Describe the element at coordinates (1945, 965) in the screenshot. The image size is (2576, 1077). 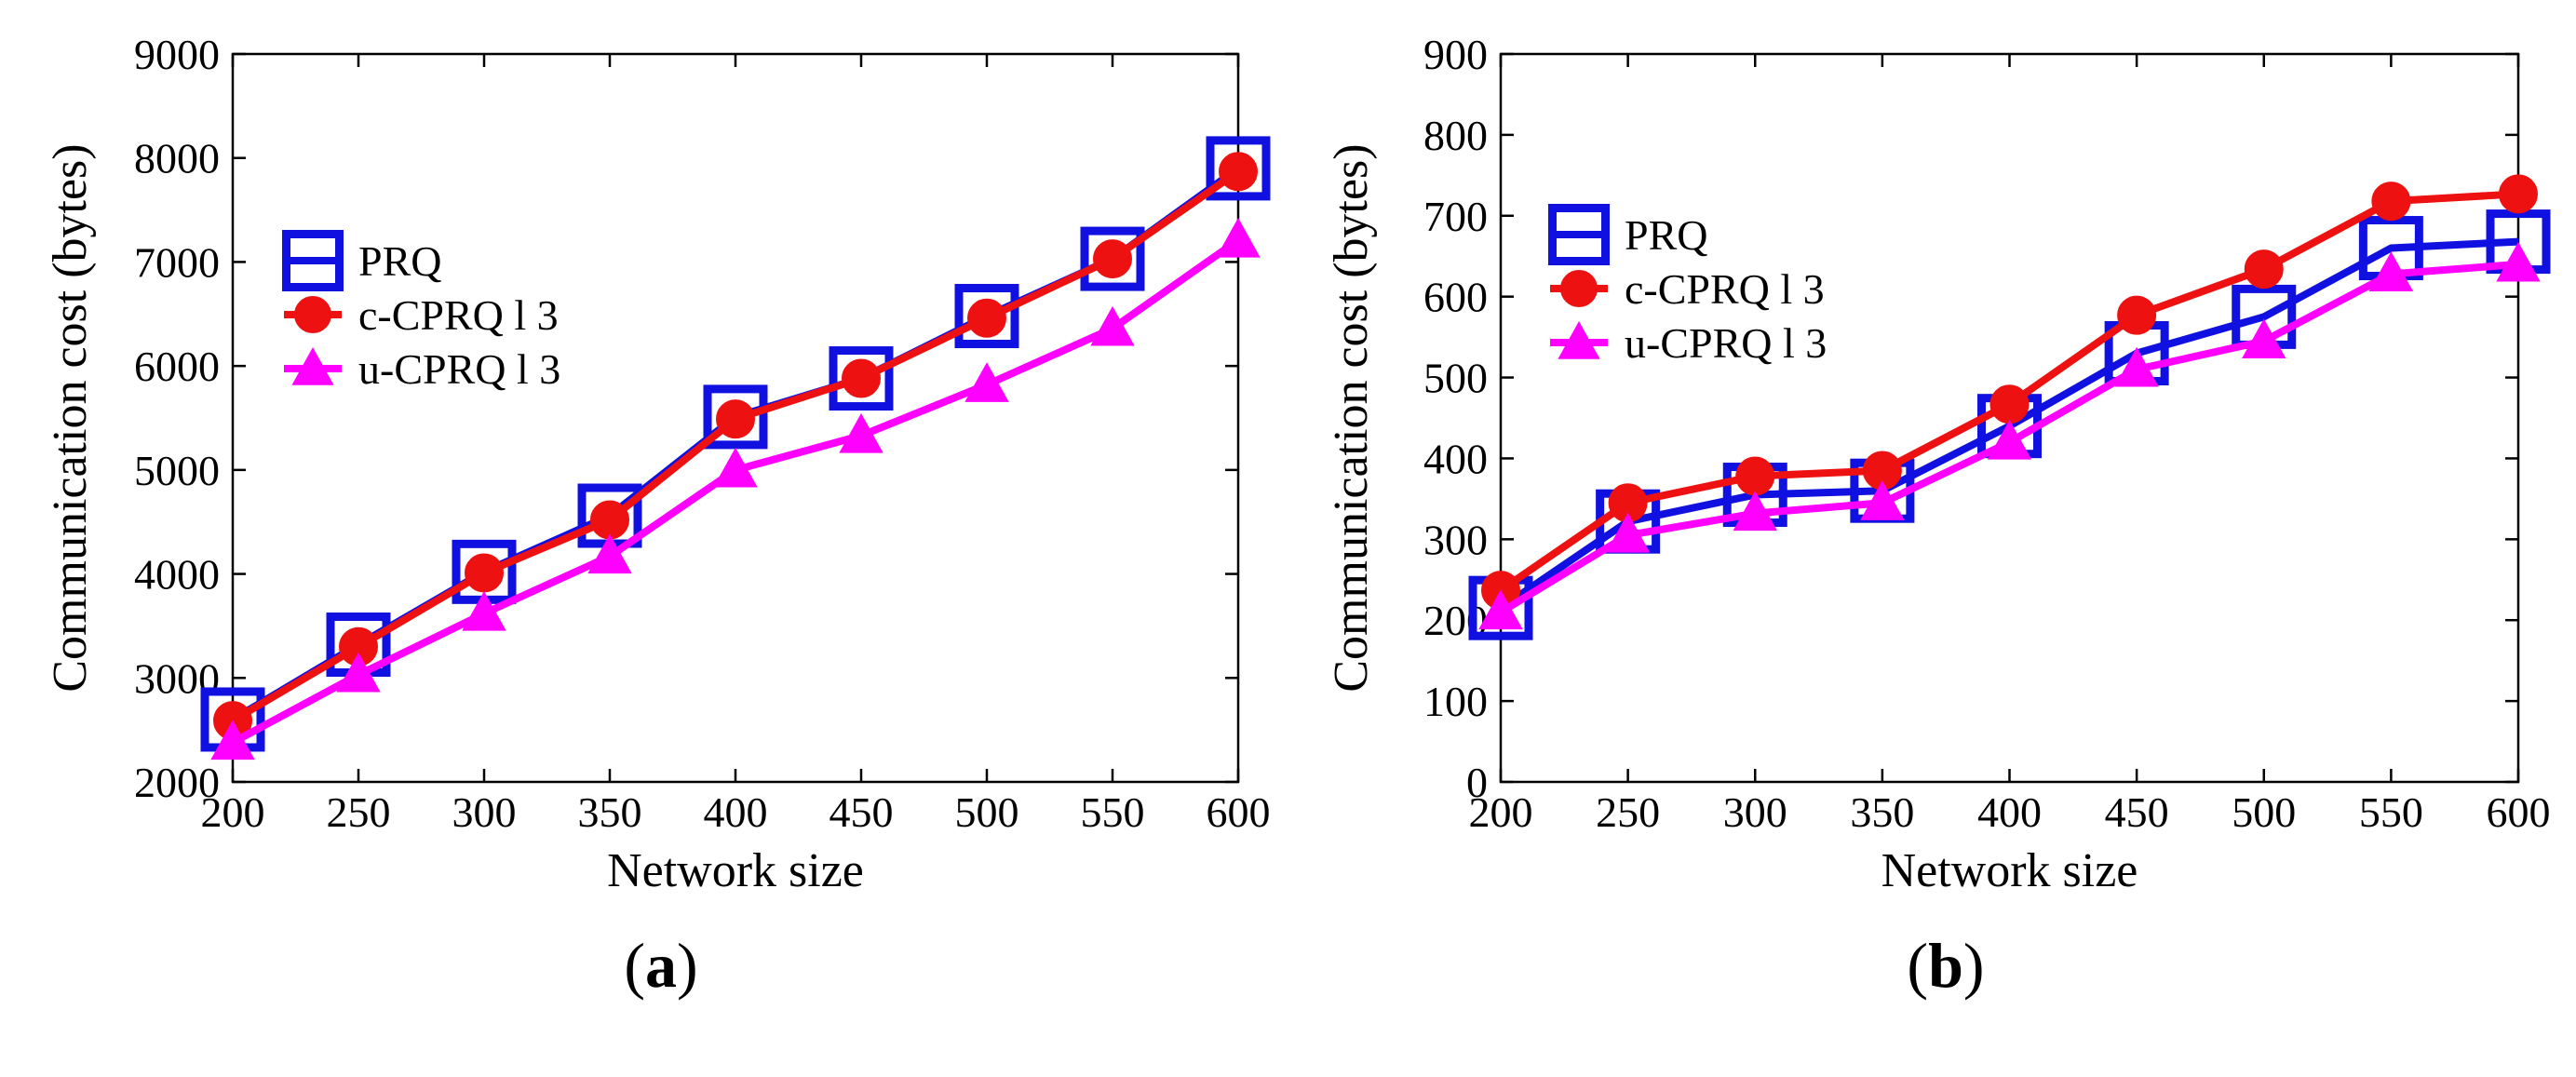
I see `panel-label: (b)` at that location.